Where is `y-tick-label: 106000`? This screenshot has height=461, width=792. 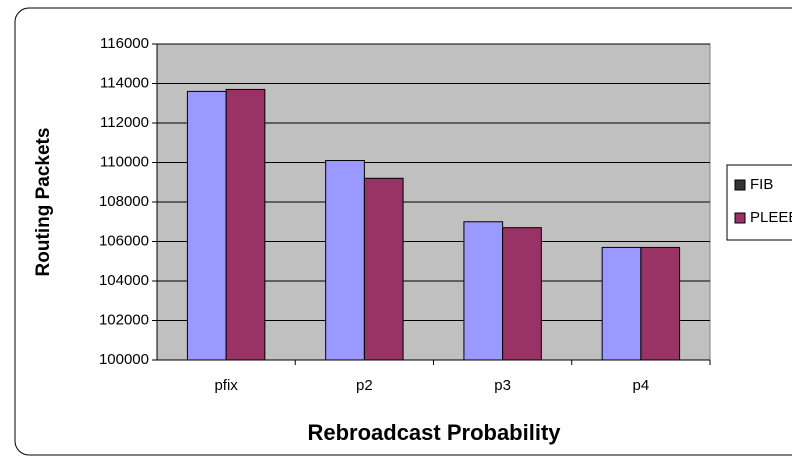
y-tick-label: 106000 is located at coordinates (124, 240).